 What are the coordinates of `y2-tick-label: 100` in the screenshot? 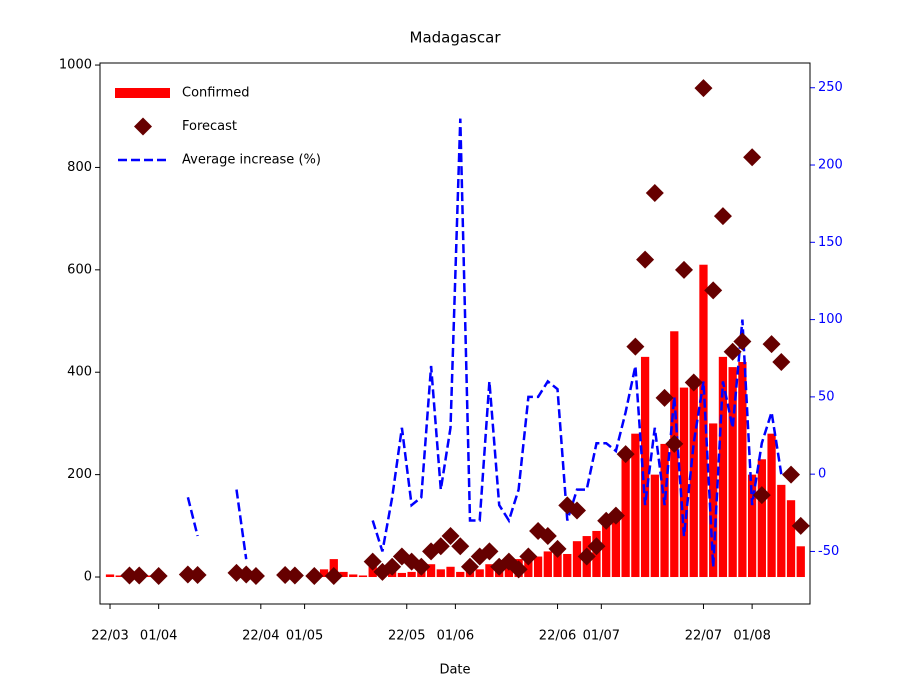 It's located at (830, 319).